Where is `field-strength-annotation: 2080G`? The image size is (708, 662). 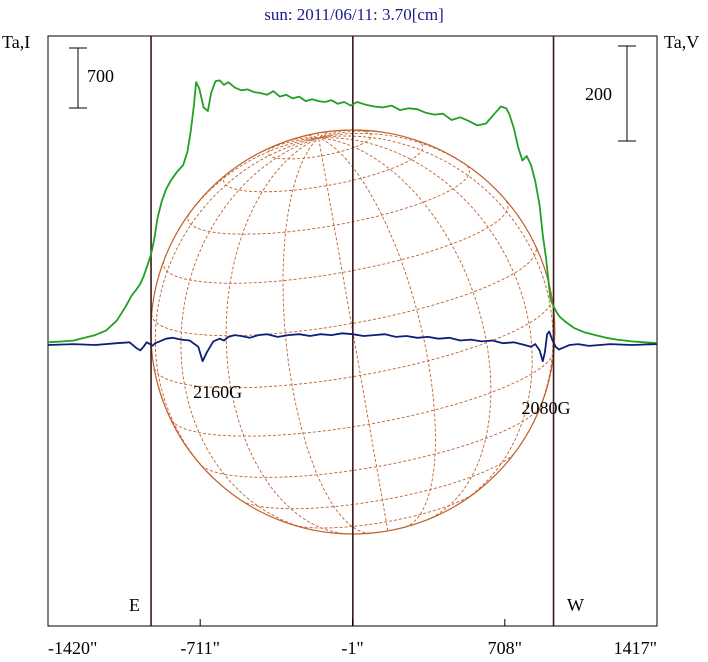 field-strength-annotation: 2080G is located at coordinates (546, 408).